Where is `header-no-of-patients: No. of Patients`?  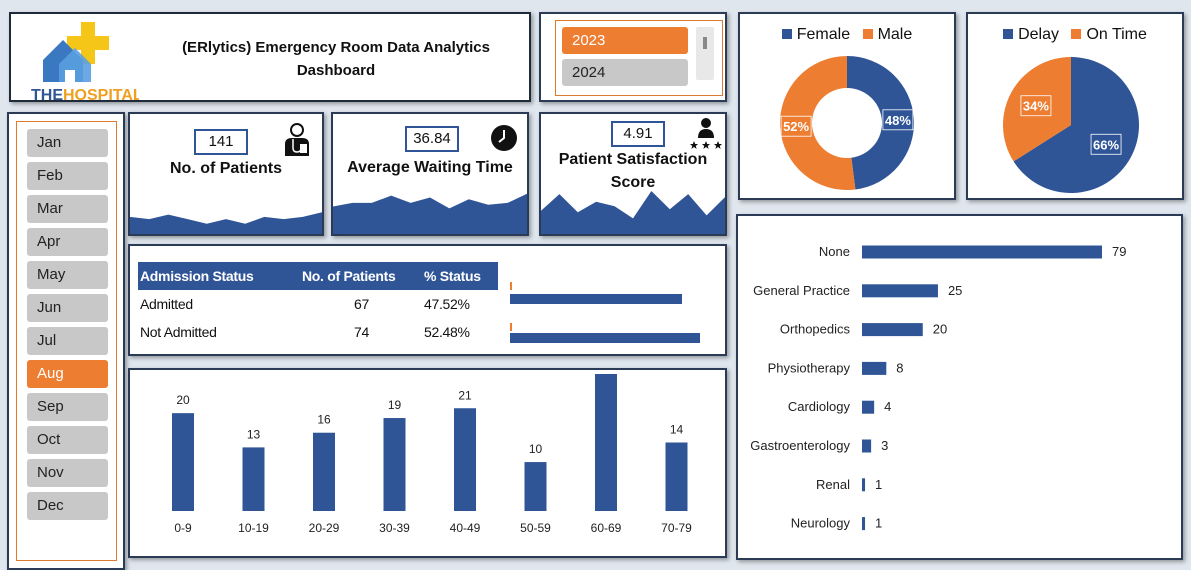
header-no-of-patients: No. of Patients is located at coordinates (349, 276).